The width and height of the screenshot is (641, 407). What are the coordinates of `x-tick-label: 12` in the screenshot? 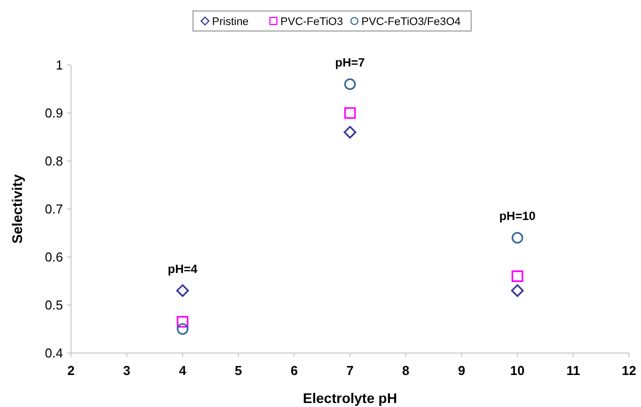 It's located at (629, 370).